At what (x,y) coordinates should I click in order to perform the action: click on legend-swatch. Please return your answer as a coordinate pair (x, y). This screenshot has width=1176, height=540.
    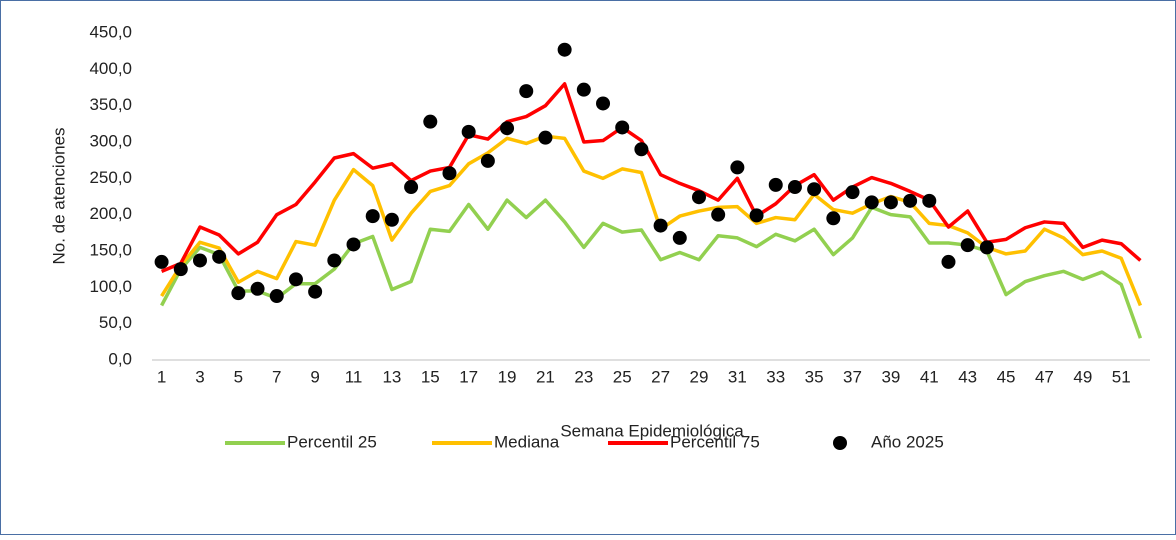
    Looking at the image, I should click on (840, 443).